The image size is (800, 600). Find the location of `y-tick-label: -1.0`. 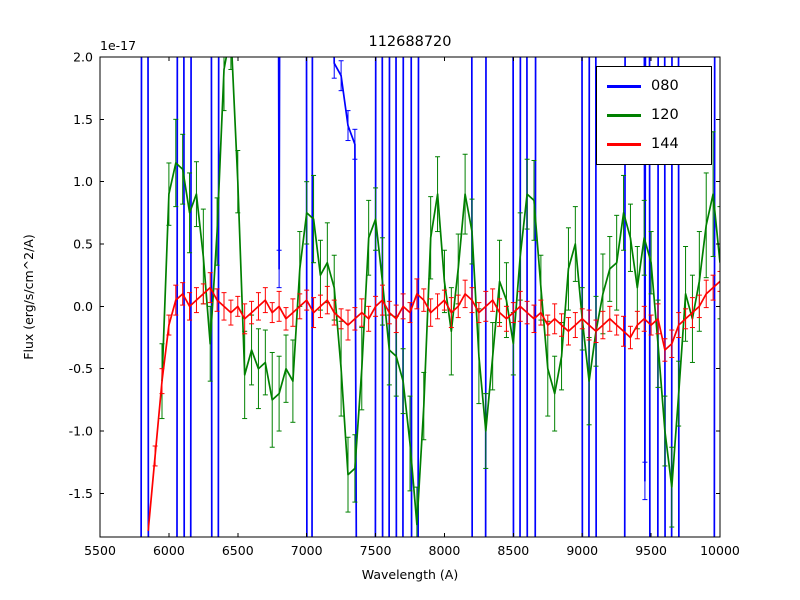

y-tick-label: -1.0 is located at coordinates (81, 431).